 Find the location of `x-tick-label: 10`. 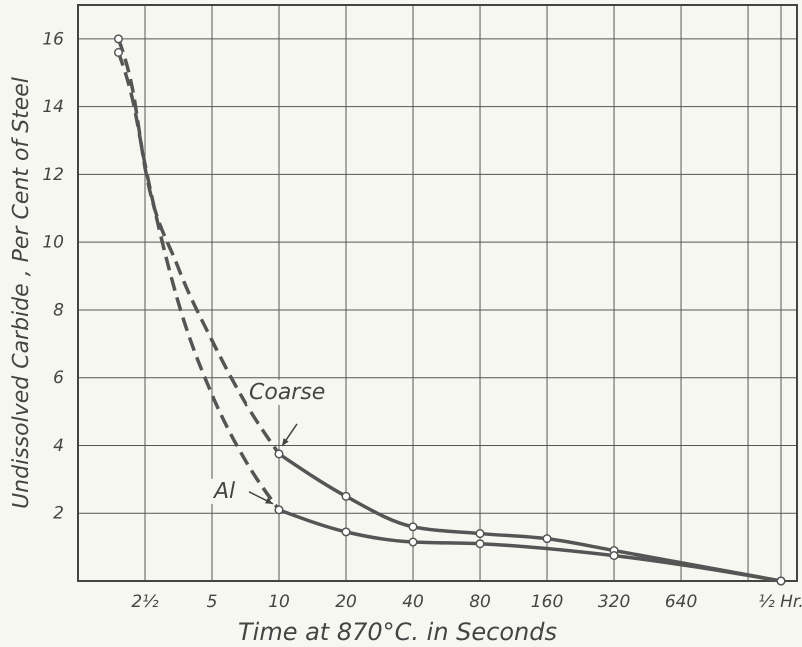

x-tick-label: 10 is located at coordinates (279, 602).